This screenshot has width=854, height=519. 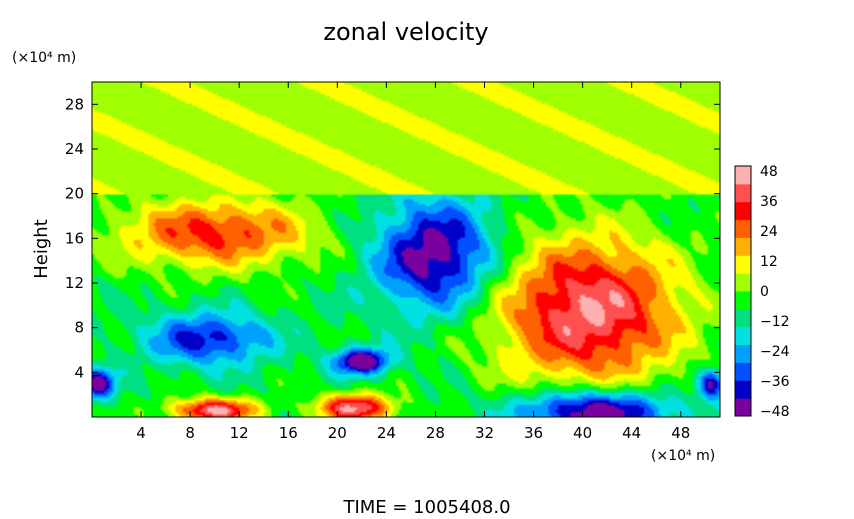 I want to click on x-tick-label-36: 36, so click(x=533, y=433).